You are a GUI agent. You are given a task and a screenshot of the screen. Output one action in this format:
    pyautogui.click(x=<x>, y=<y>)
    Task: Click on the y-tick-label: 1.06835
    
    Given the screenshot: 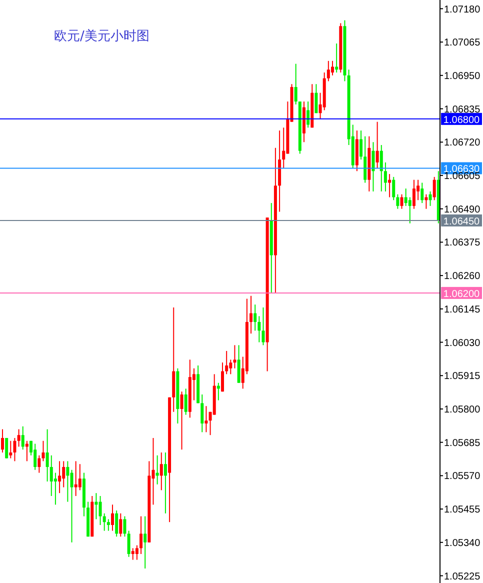 What is the action you would take?
    pyautogui.click(x=462, y=110)
    